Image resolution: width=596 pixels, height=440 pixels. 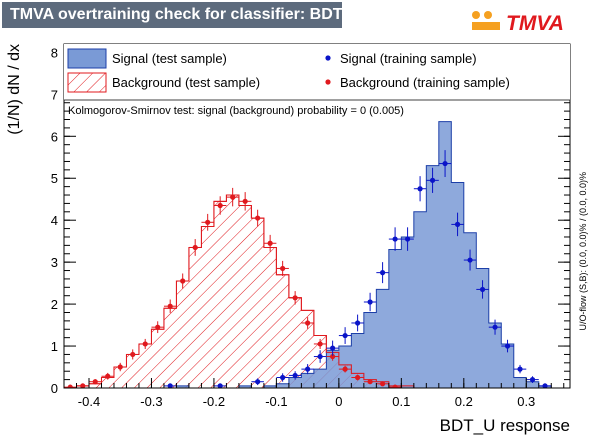 I want to click on legend-signal-train-label: Signal (training sample), so click(x=408, y=58).